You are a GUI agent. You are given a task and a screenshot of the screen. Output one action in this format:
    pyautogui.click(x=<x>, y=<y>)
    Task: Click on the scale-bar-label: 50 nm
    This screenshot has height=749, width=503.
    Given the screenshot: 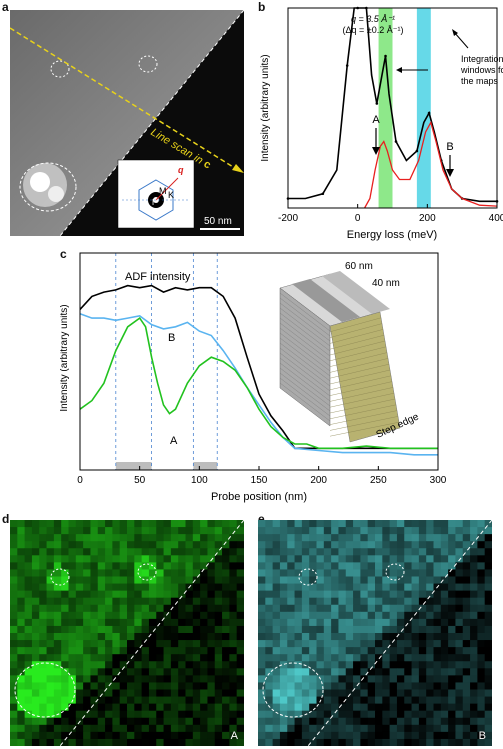 What is the action you would take?
    pyautogui.click(x=218, y=221)
    